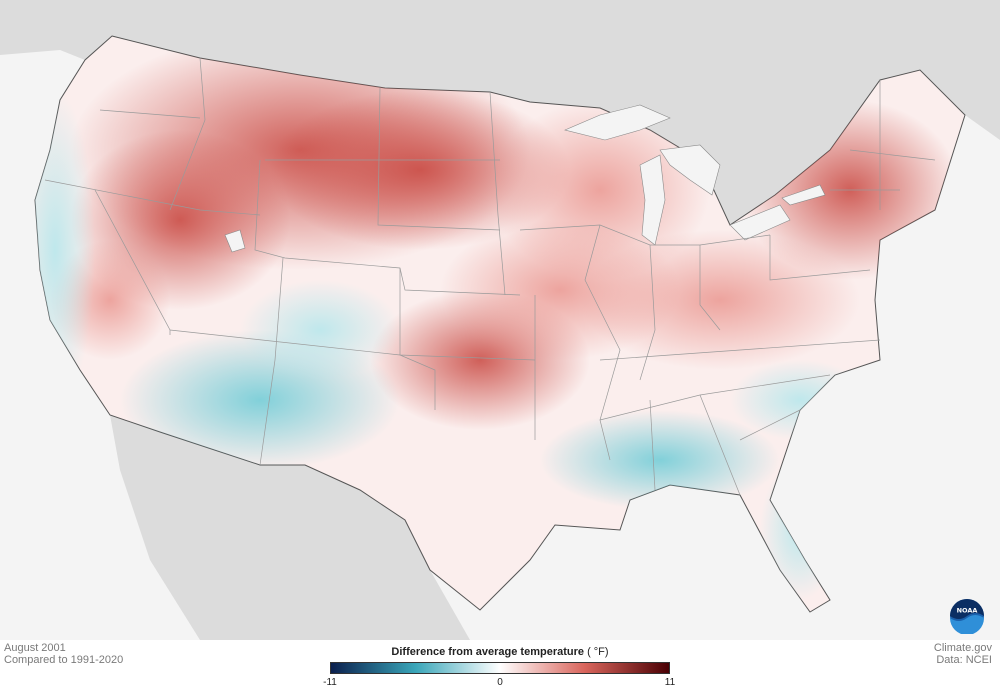 The width and height of the screenshot is (1000, 690). What do you see at coordinates (967, 616) in the screenshot?
I see `noaa-logo: NOAA` at bounding box center [967, 616].